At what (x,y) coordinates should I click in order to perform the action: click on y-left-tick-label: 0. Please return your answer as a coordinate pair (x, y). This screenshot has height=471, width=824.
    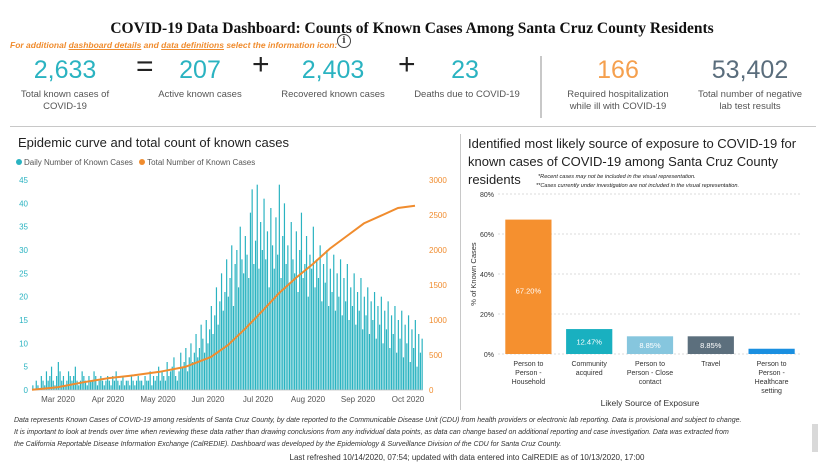
    Looking at the image, I should click on (26, 390).